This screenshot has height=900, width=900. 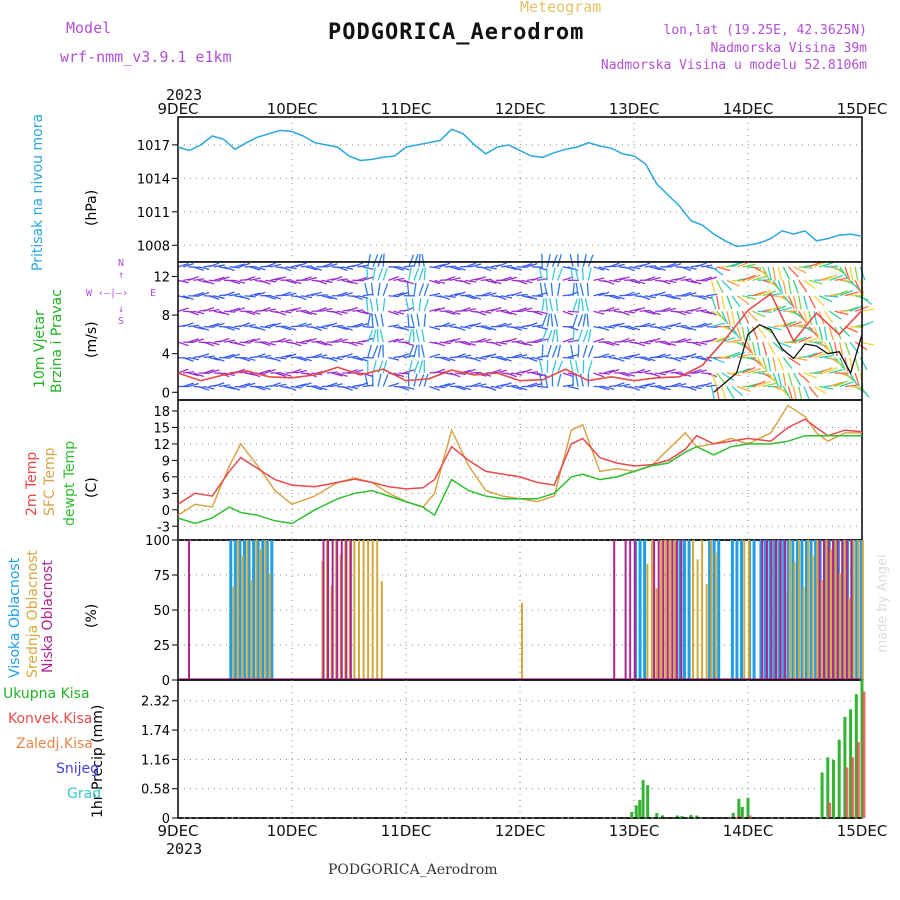 What do you see at coordinates (166, 819) in the screenshot?
I see `precip-ytick-label: 0` at bounding box center [166, 819].